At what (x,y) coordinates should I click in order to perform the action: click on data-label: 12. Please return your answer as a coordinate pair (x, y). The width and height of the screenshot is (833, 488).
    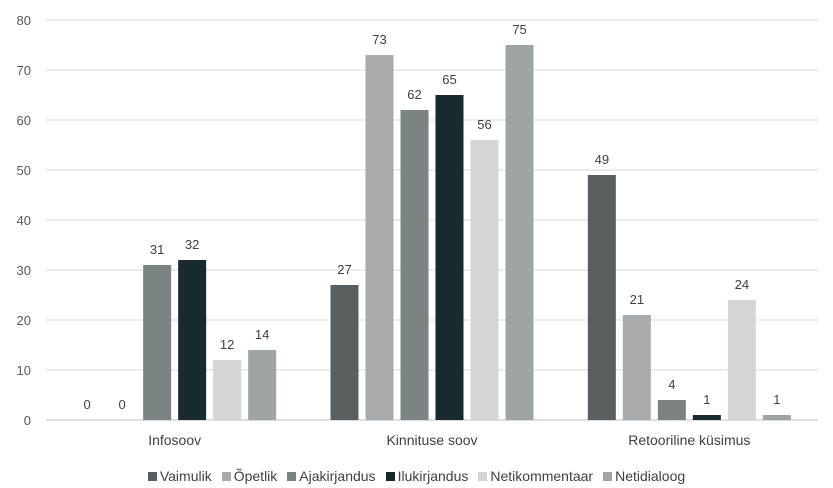
    Looking at the image, I should click on (227, 344).